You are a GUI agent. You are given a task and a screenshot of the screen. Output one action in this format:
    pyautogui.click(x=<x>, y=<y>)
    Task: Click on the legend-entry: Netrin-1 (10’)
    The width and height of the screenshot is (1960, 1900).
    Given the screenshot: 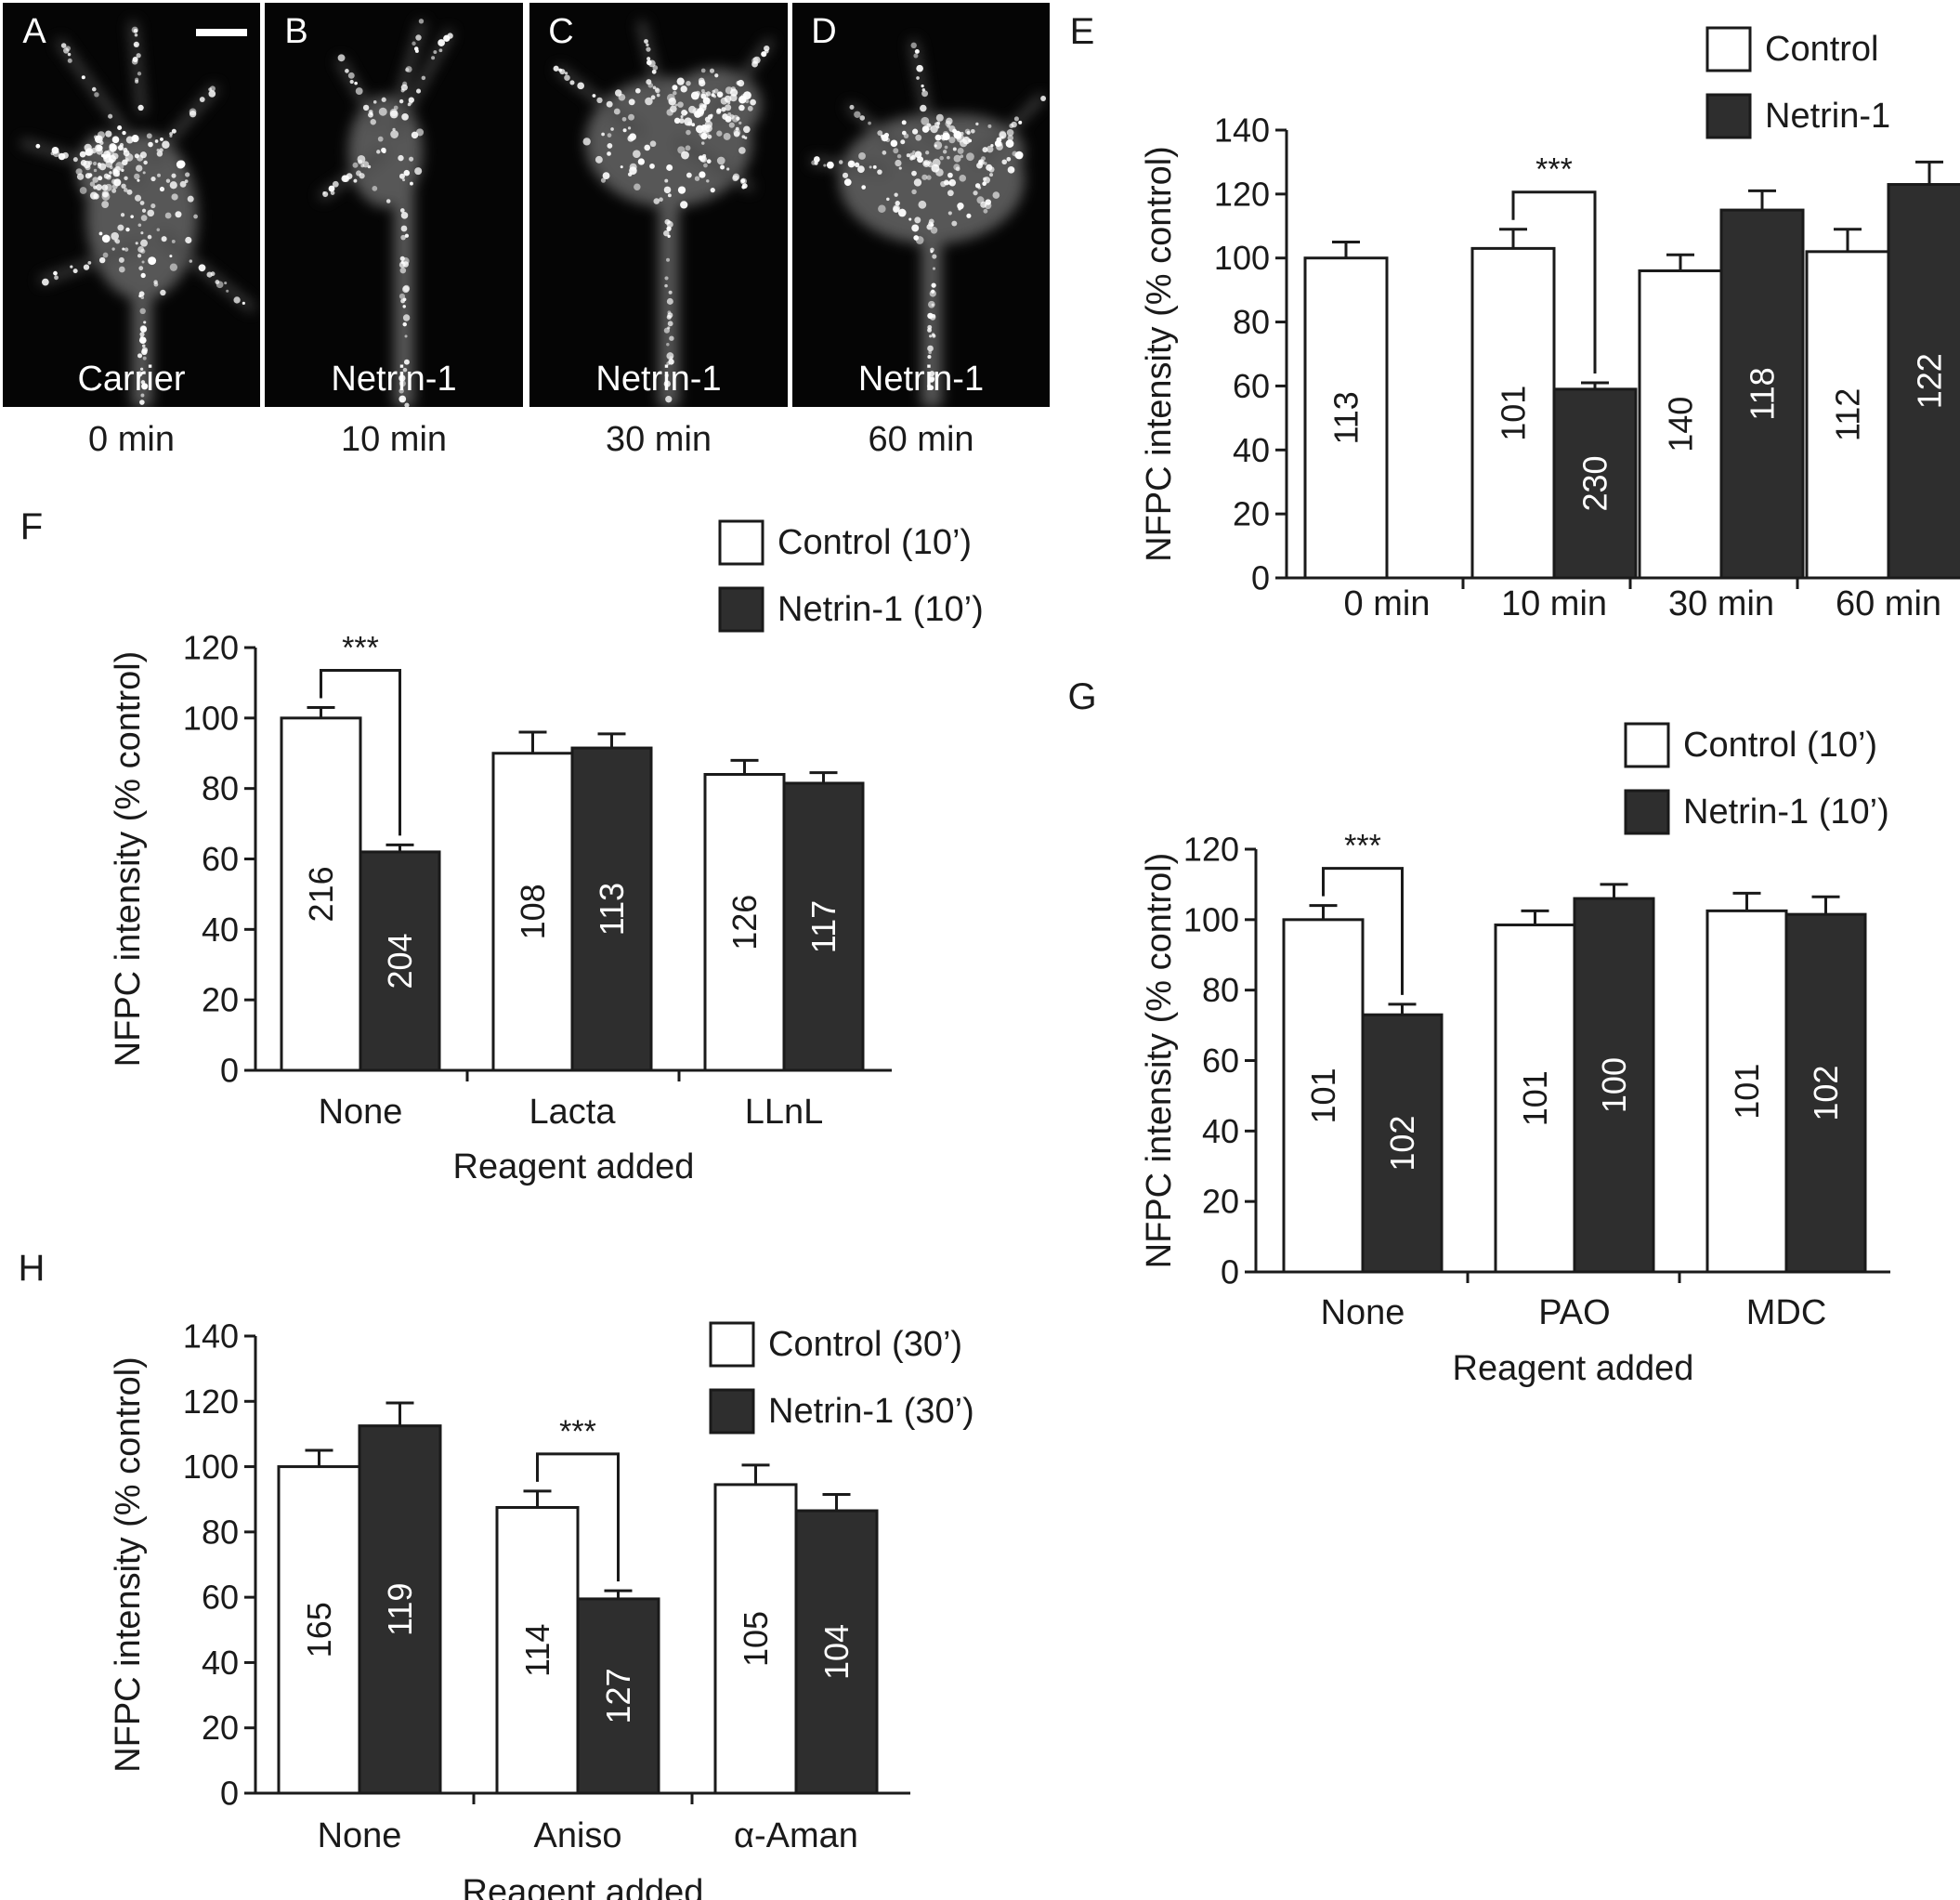 What is the action you would take?
    pyautogui.click(x=1786, y=812)
    